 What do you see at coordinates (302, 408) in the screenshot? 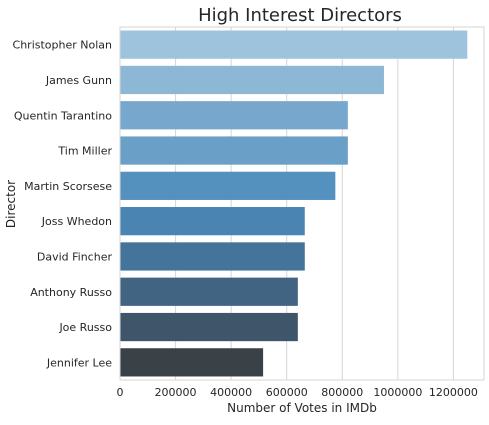
I see `x-axis-label: Number of Votes in IMDb` at bounding box center [302, 408].